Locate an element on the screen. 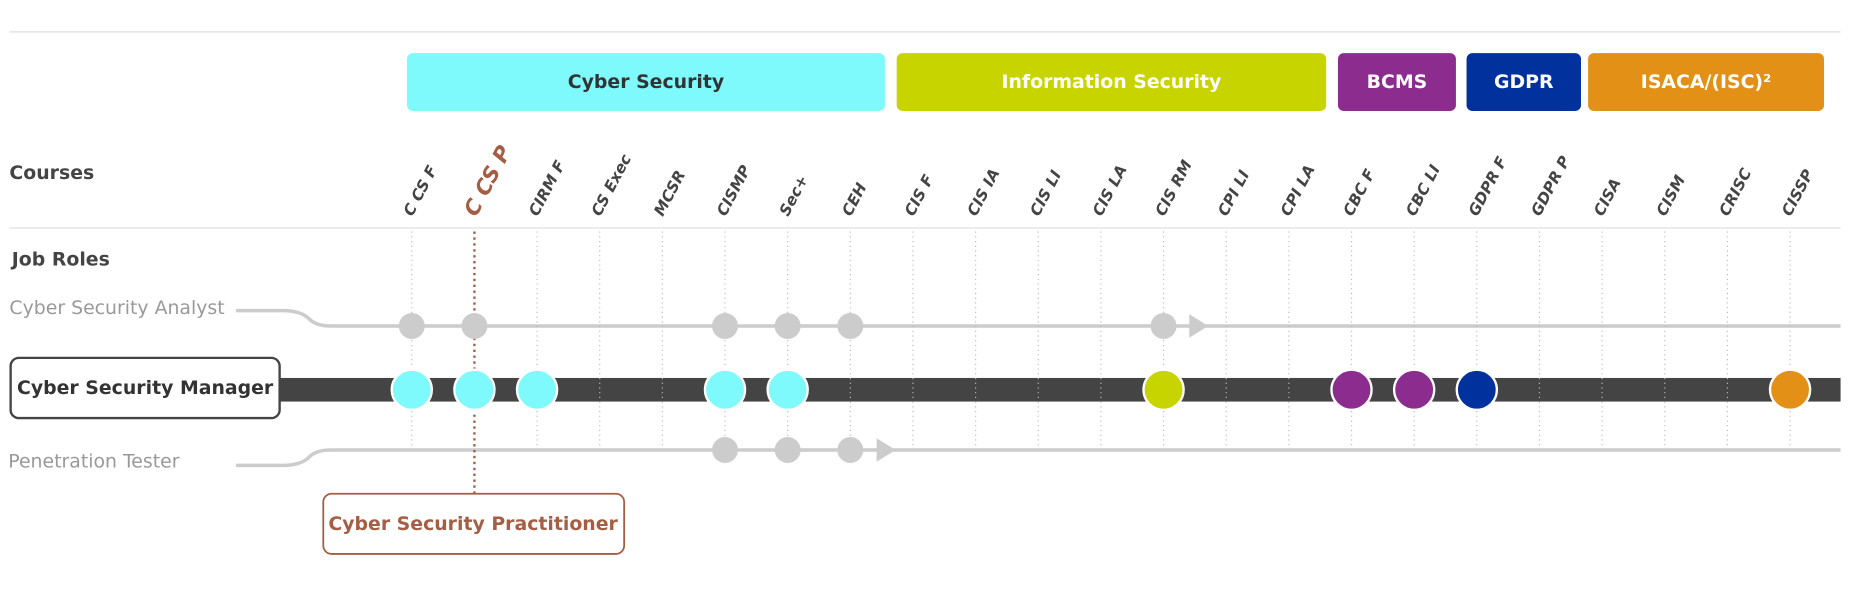 Image resolution: width=1850 pixels, height=600 pixels. analyst-track is located at coordinates (1038, 318).